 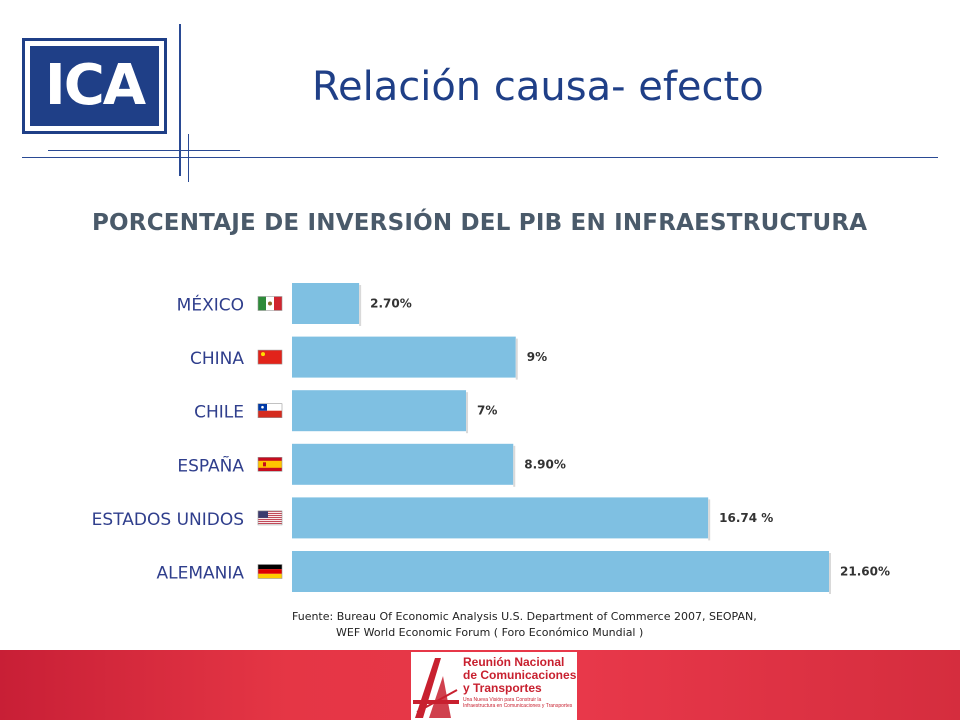 I want to click on chart-row: ESPAÑA 8.90%, so click(x=371, y=465).